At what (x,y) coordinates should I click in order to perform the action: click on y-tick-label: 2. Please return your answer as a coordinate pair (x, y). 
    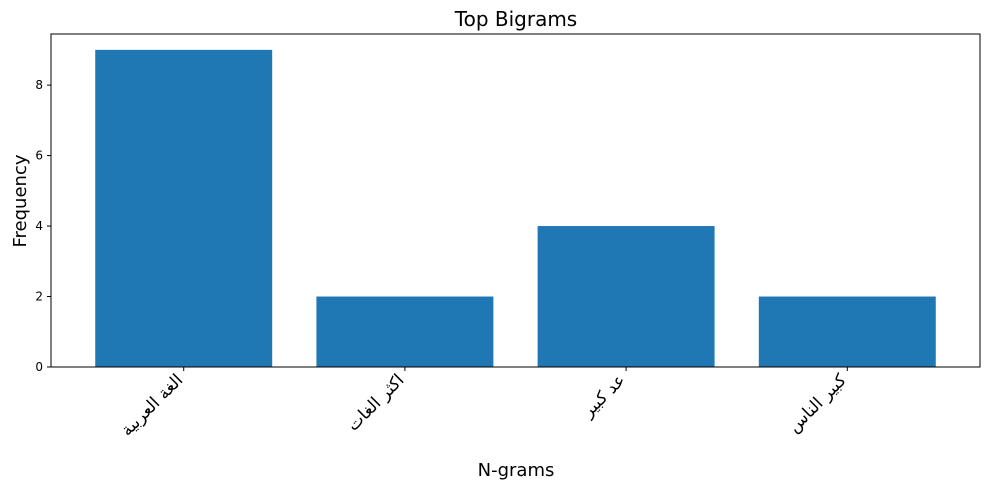
    Looking at the image, I should click on (39, 297).